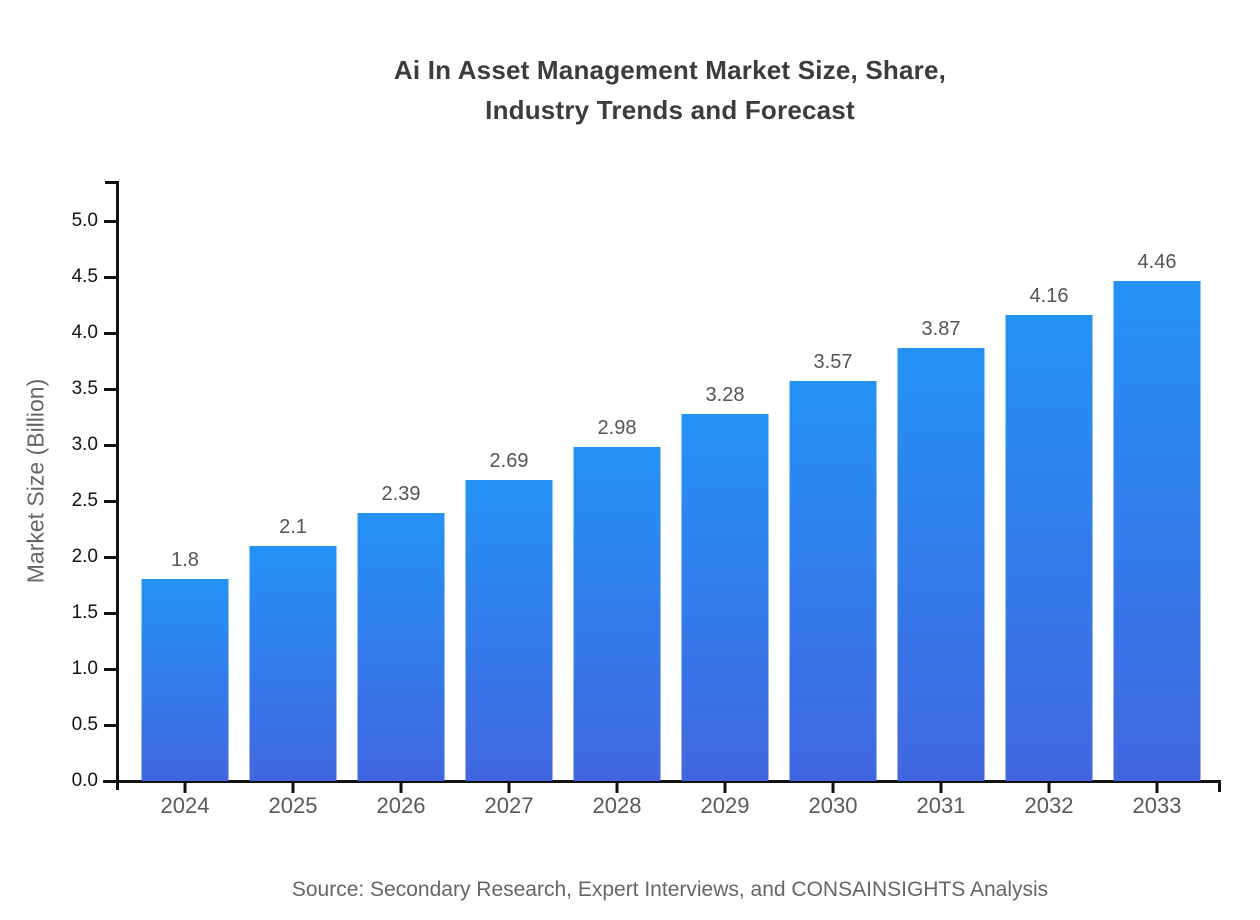  Describe the element at coordinates (84, 220) in the screenshot. I see `y-tick-label-5.0: 5.0` at that location.